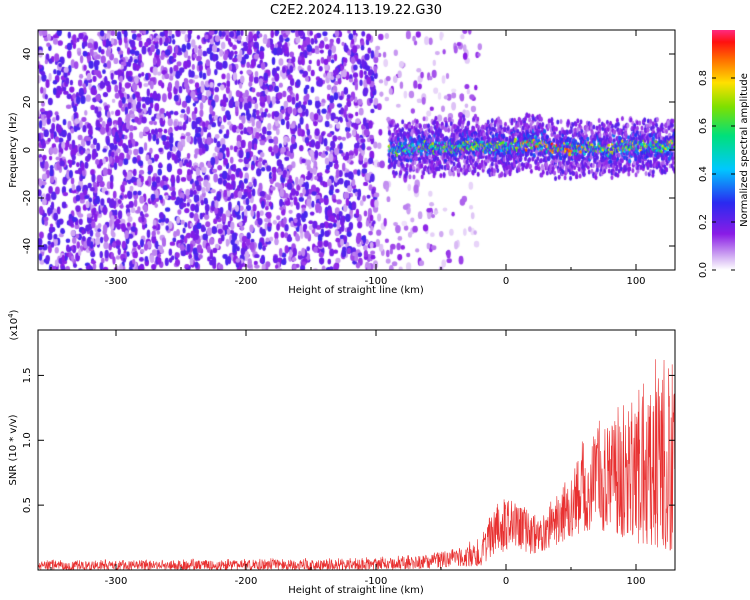 The width and height of the screenshot is (750, 600). What do you see at coordinates (703, 126) in the screenshot?
I see `colorbar-tick-label: 0.6` at bounding box center [703, 126].